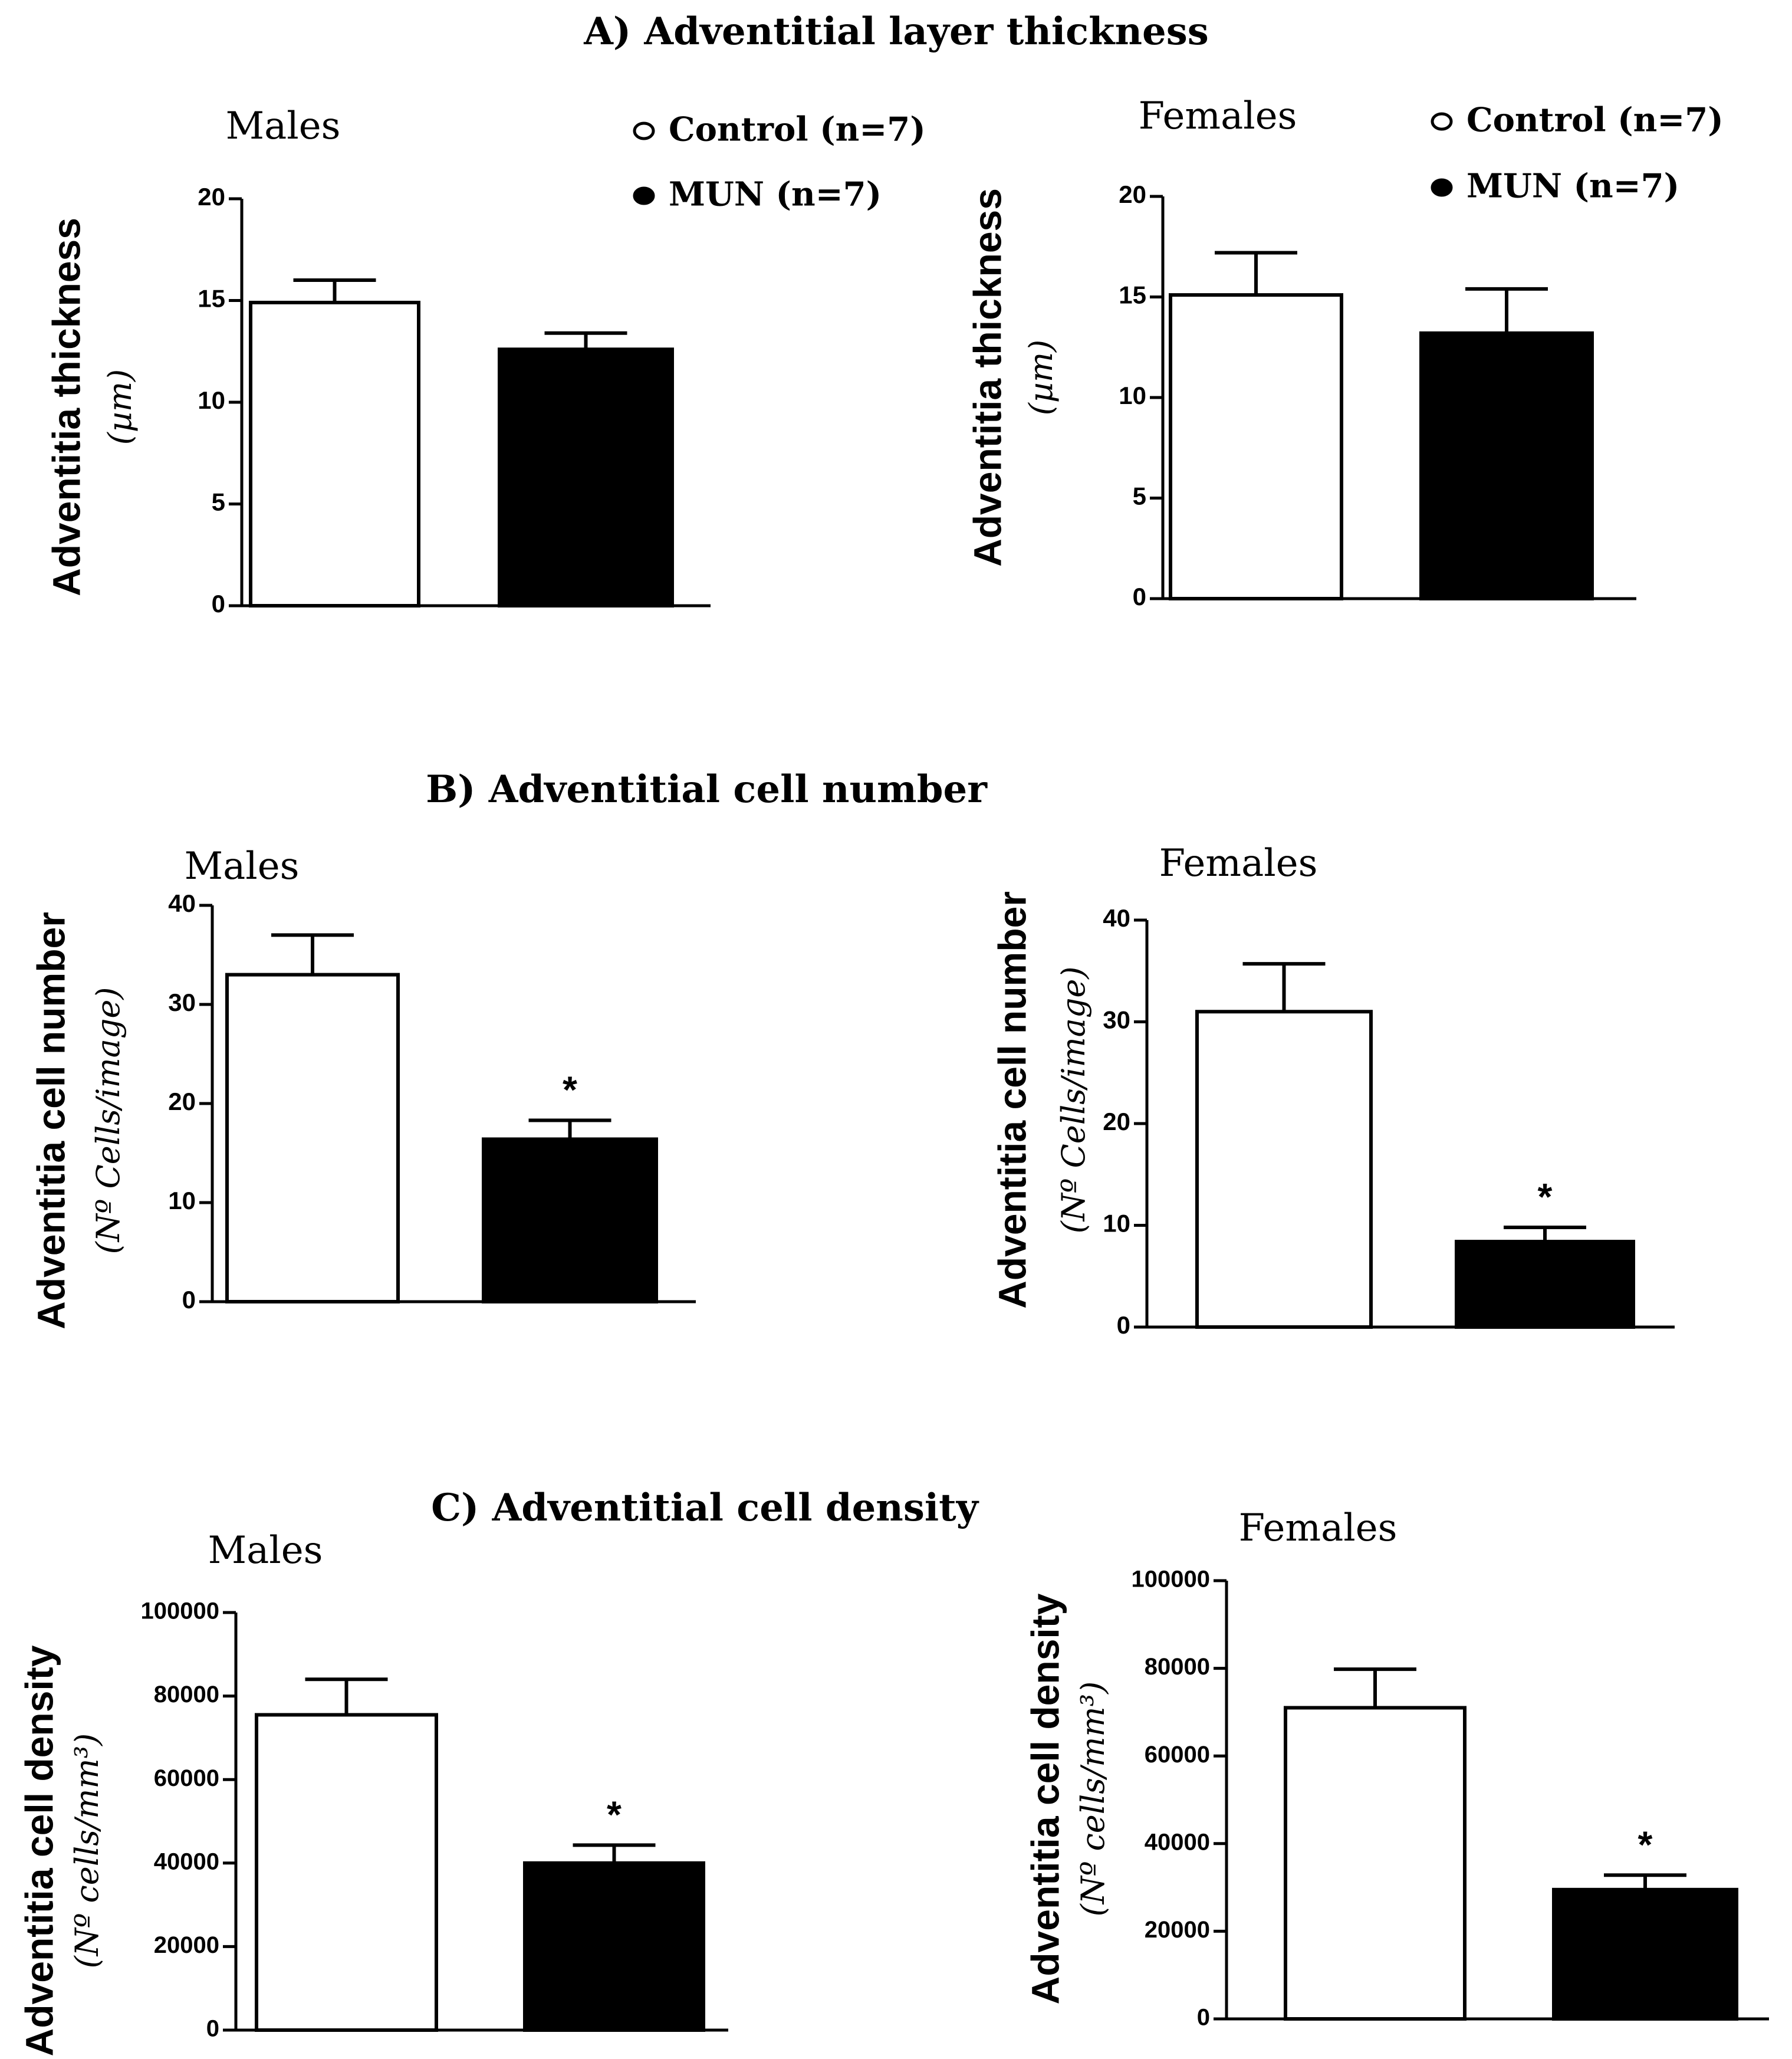  What do you see at coordinates (896, 31) in the screenshot?
I see `section-title: A) Adventitial layer thickness` at bounding box center [896, 31].